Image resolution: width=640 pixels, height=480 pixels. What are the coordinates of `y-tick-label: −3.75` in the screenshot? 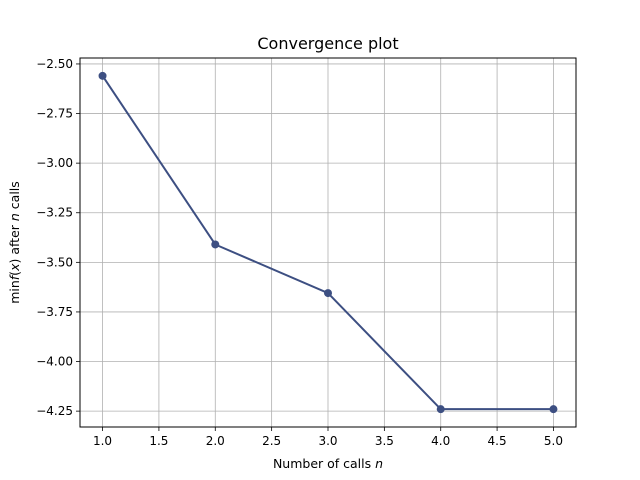 It's located at (54, 312).